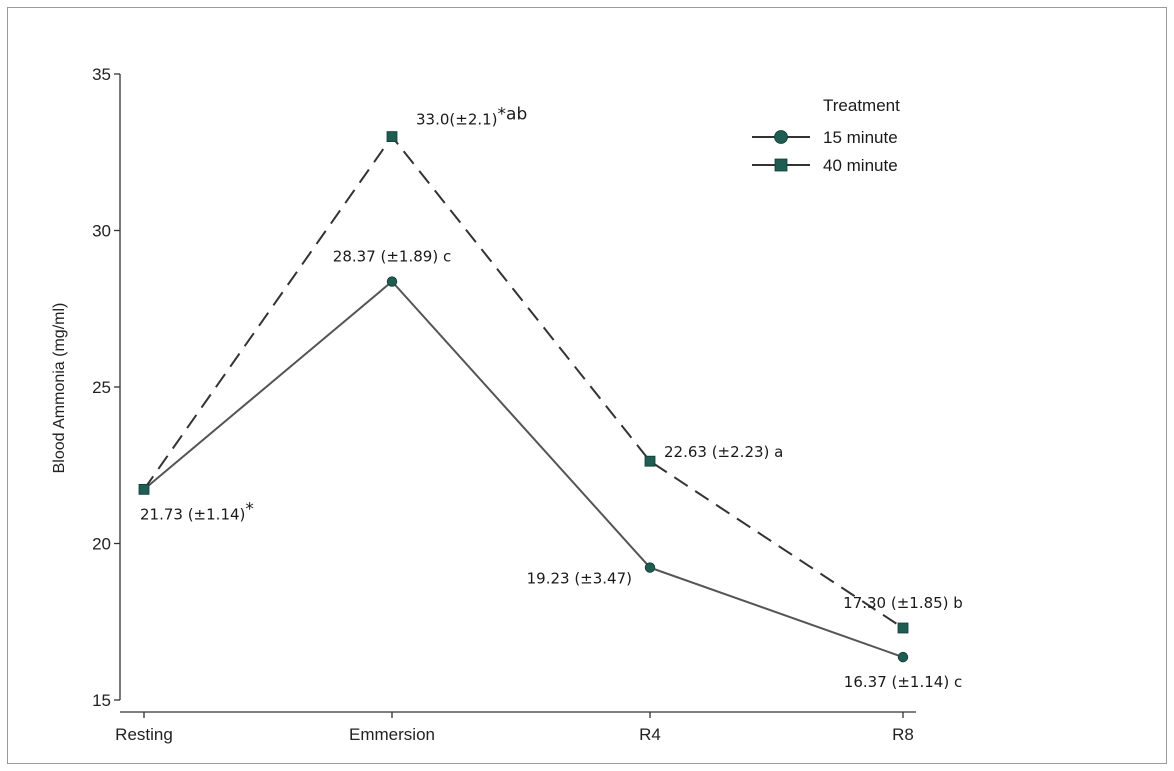 The height and width of the screenshot is (771, 1174). Describe the element at coordinates (144, 734) in the screenshot. I see `x-tick-label: Resting` at that location.